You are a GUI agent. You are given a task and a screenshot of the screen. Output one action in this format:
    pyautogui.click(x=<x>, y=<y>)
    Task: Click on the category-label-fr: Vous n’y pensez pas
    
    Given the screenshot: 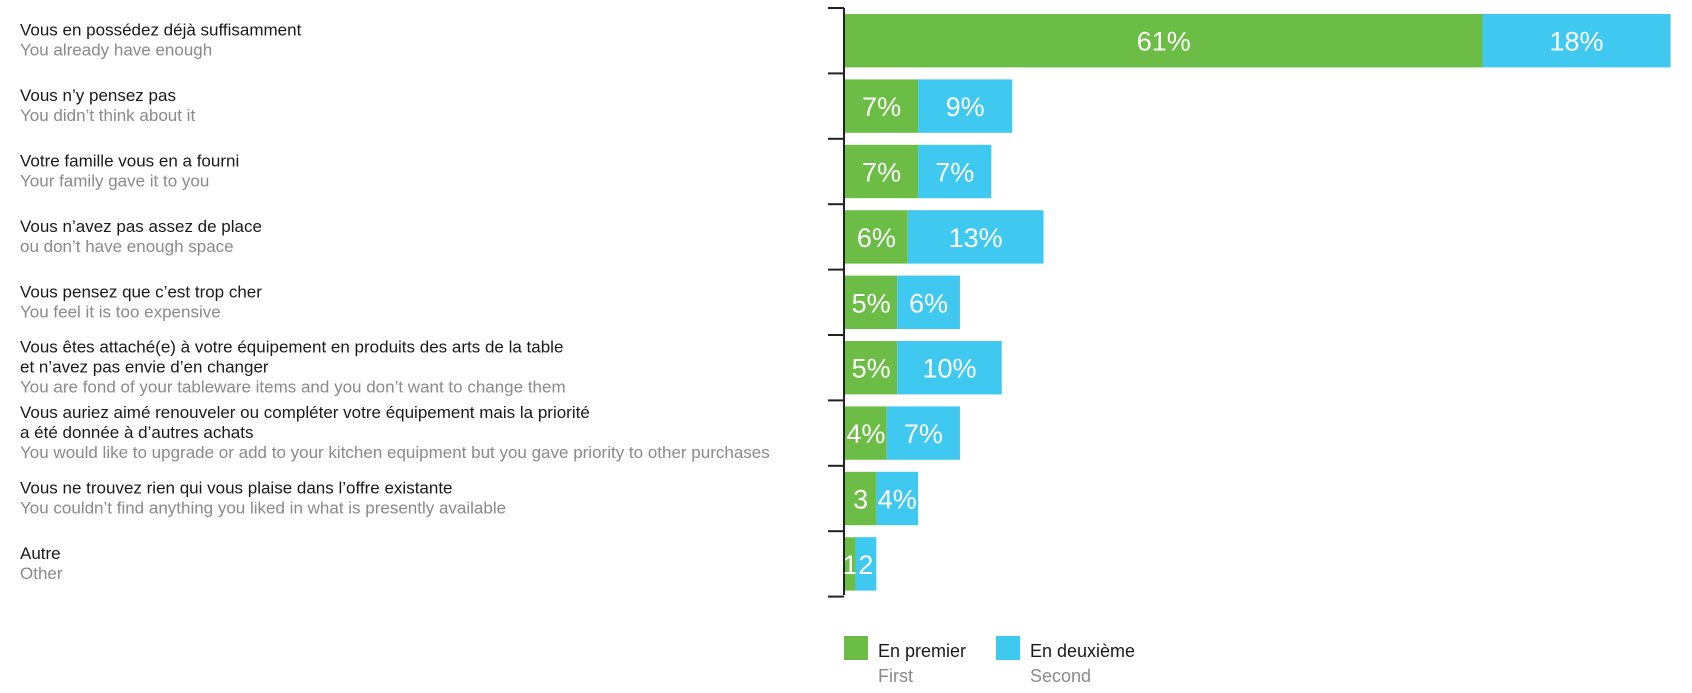 What is the action you would take?
    pyautogui.click(x=98, y=95)
    